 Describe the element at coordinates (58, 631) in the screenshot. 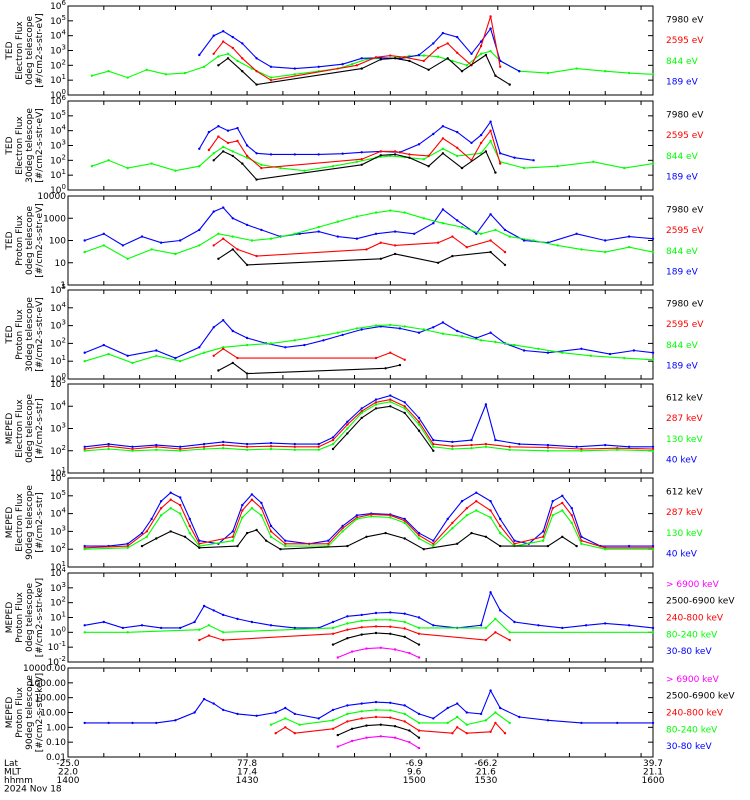

I see `y-tick-label: 10⁰` at that location.